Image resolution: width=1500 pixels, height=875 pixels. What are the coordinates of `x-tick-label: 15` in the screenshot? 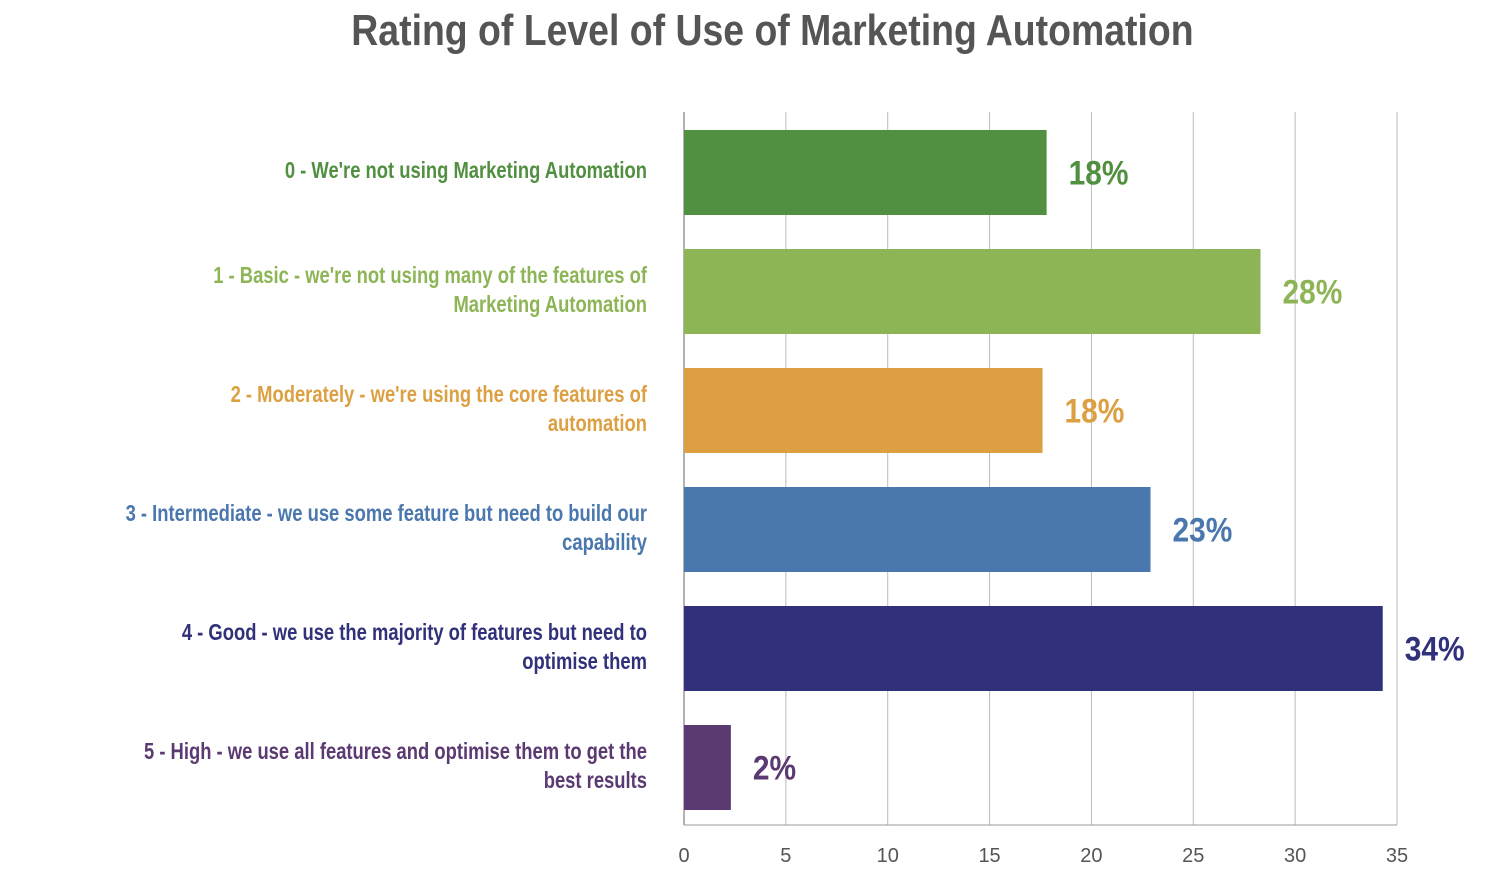 It's located at (989, 856).